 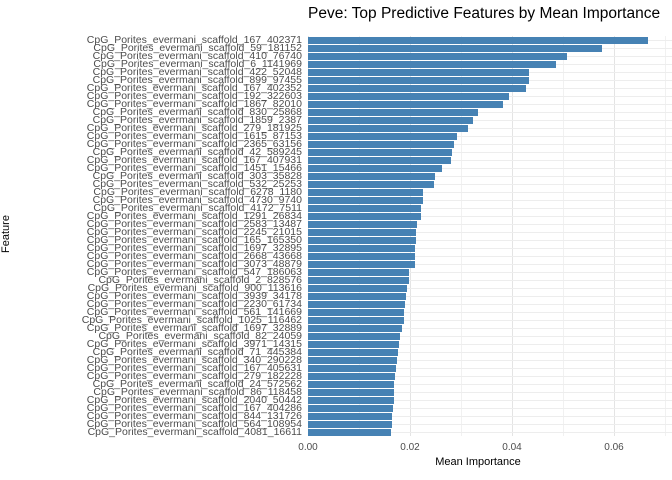 I want to click on y-axis-label: CpG_Porites_evermani_scaffold_279_182228, so click(x=194, y=375).